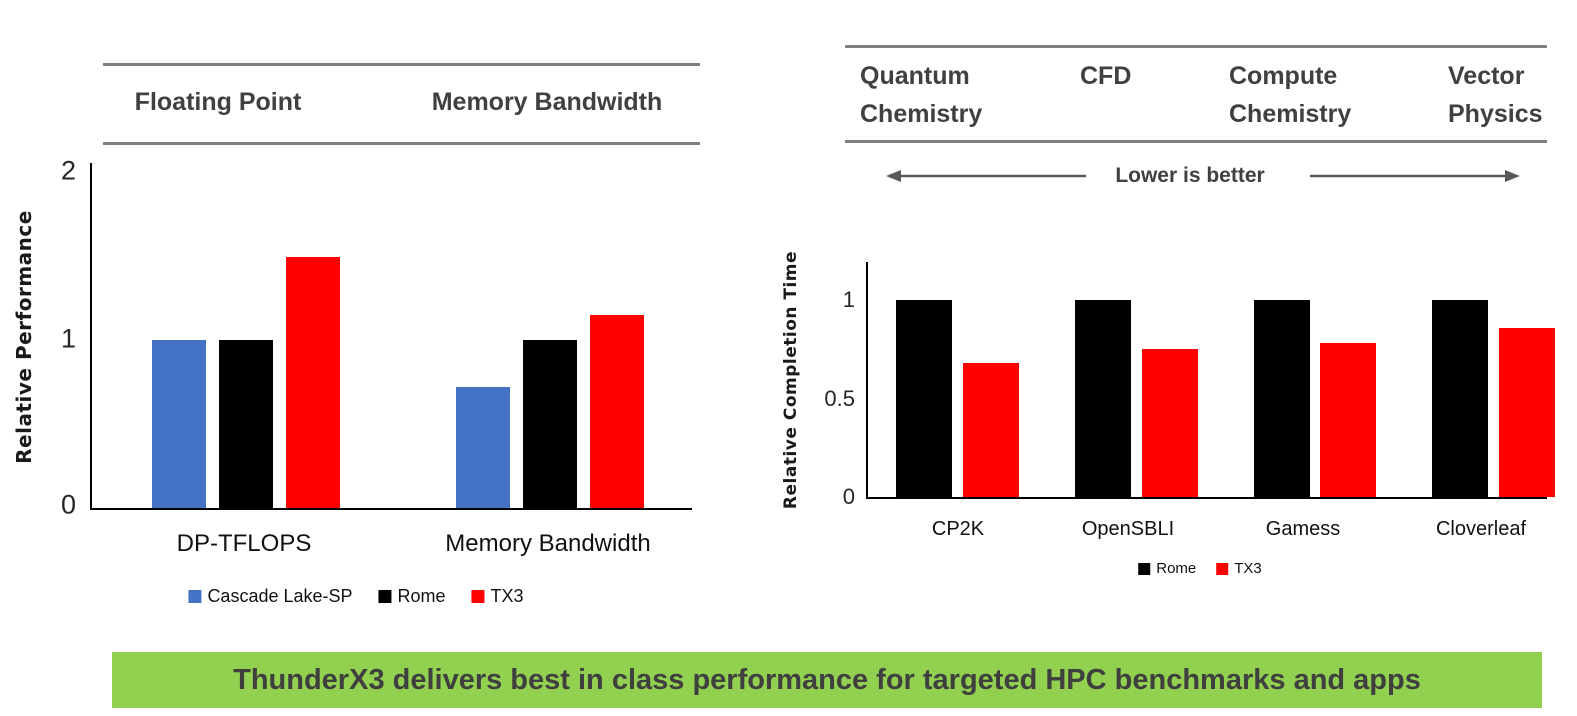 This screenshot has height=716, width=1577. Describe the element at coordinates (1190, 175) in the screenshot. I see `lower-is-better-label: Lower is better` at that location.